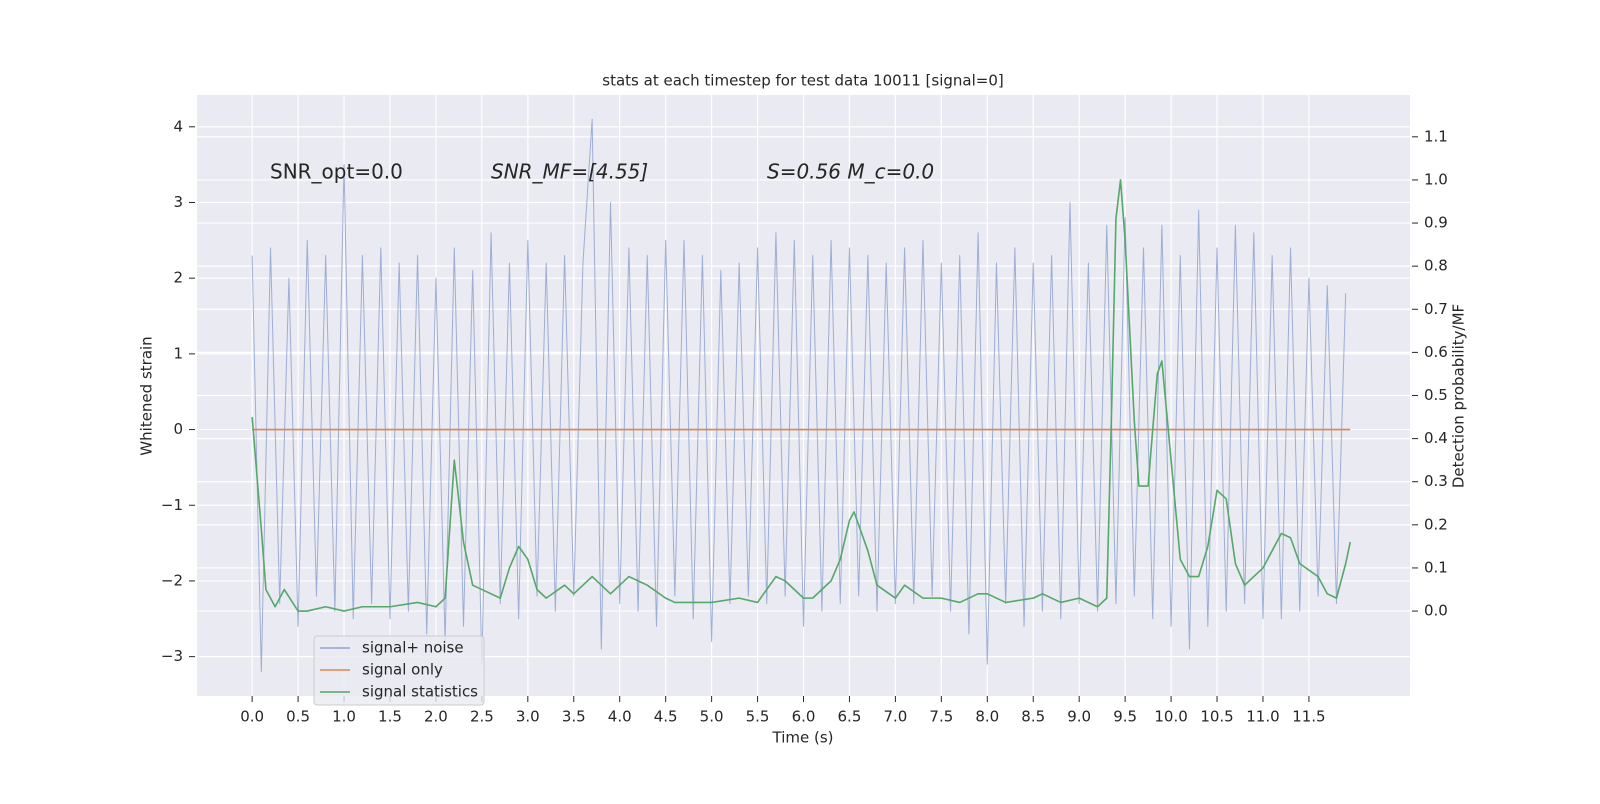 This screenshot has height=804, width=1600. I want to click on legend-label: signal only, so click(402, 670).